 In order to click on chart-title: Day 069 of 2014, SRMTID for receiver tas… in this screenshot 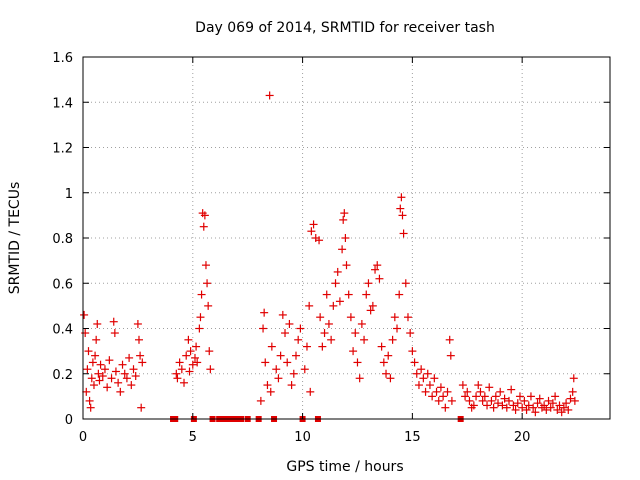, I will do `click(345, 28)`.